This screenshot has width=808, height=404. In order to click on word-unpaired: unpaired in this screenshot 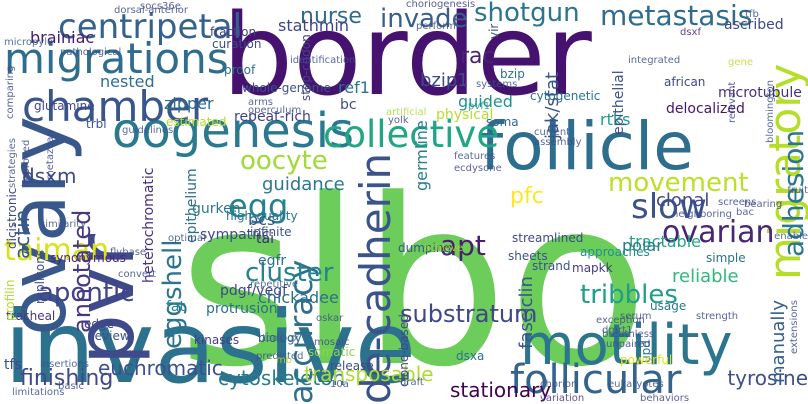, I will do `click(628, 344)`.